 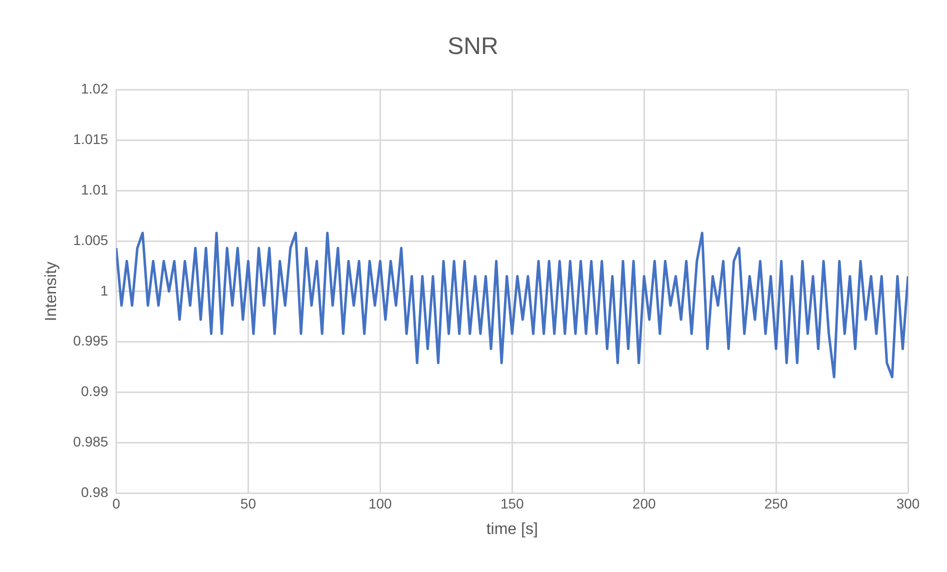 I want to click on x-tick-label: 150, so click(x=512, y=503).